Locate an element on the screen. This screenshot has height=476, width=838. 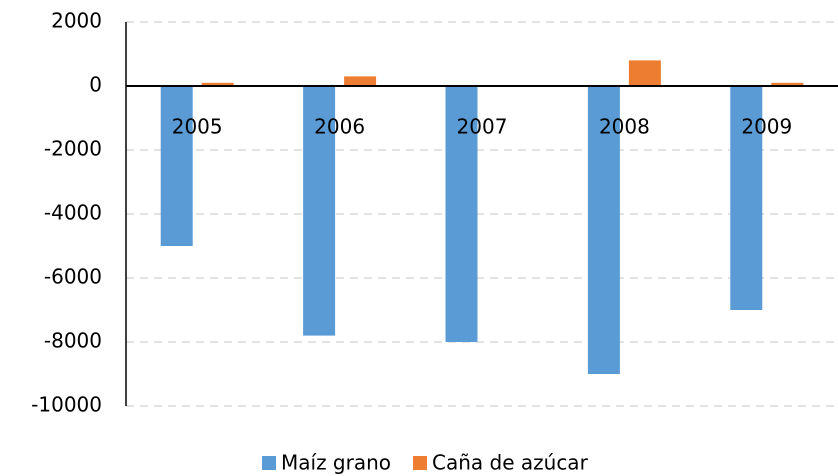
x-tick-label: 2006 is located at coordinates (339, 127).